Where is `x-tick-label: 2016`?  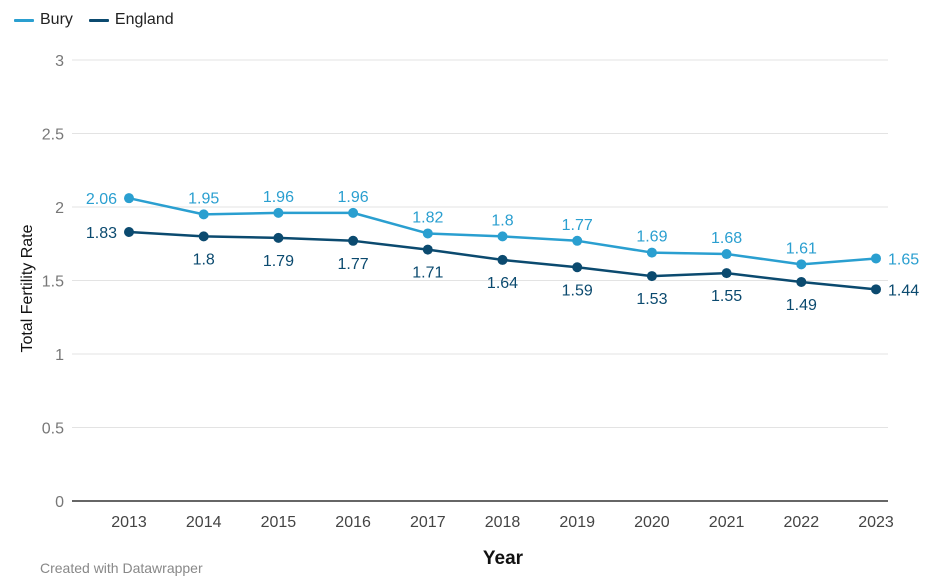
x-tick-label: 2016 is located at coordinates (353, 522).